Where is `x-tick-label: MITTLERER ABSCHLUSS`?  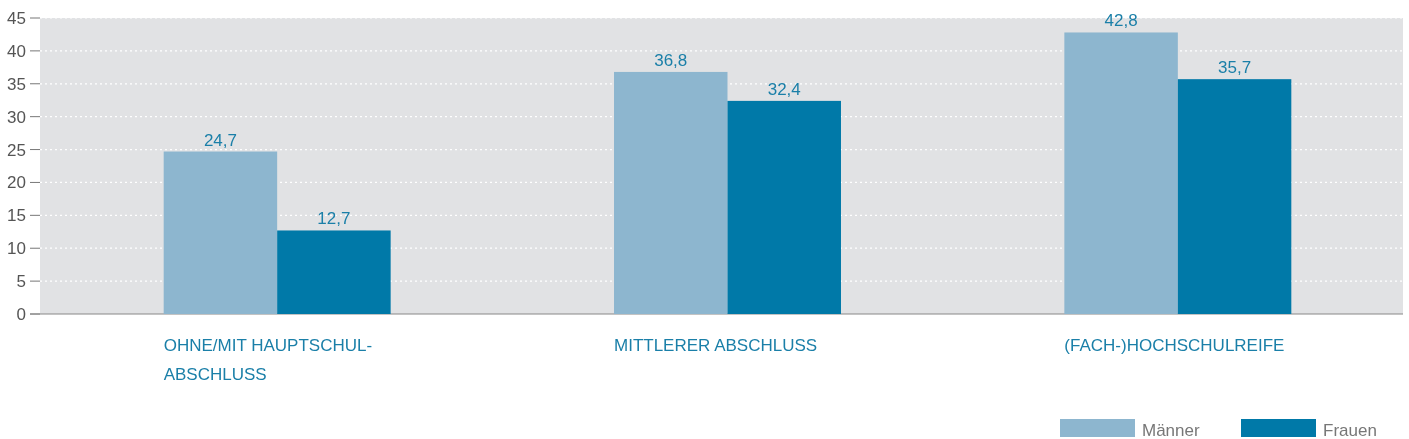
x-tick-label: MITTLERER ABSCHLUSS is located at coordinates (716, 345).